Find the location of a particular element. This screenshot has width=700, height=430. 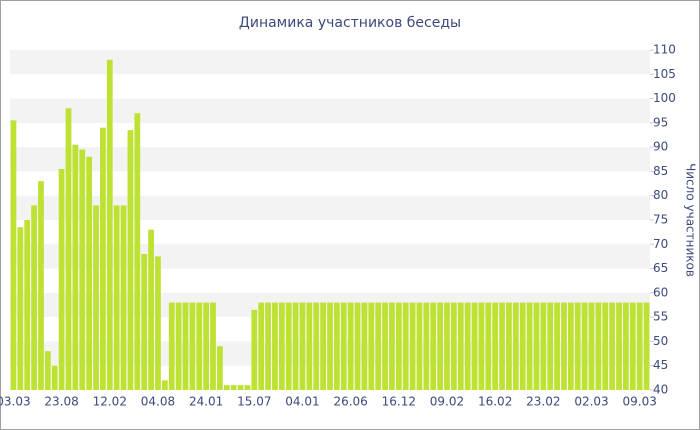

y-tick-label: 90 is located at coordinates (660, 147).